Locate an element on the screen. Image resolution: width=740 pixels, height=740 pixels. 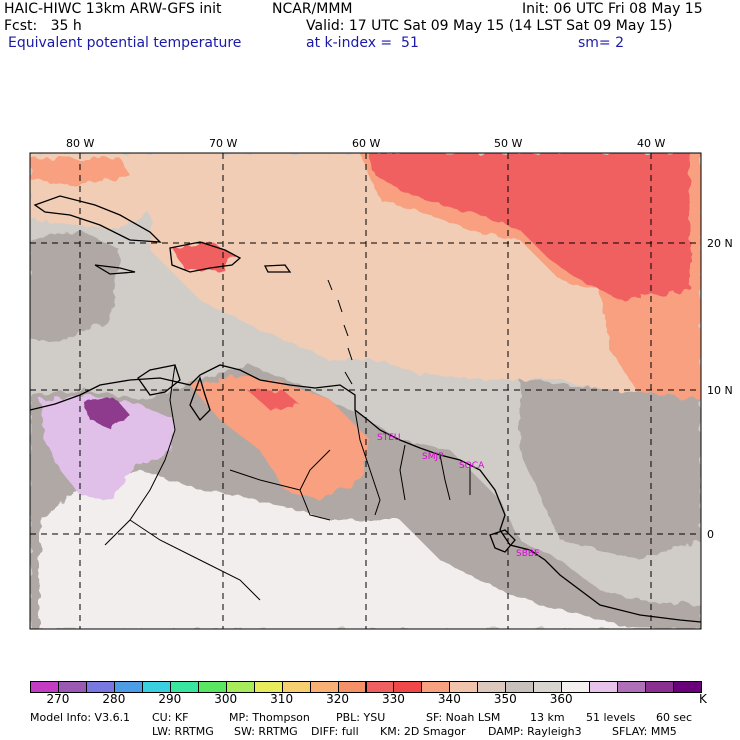
footer-damp: DAMP: Rayleigh3 is located at coordinates (535, 731).